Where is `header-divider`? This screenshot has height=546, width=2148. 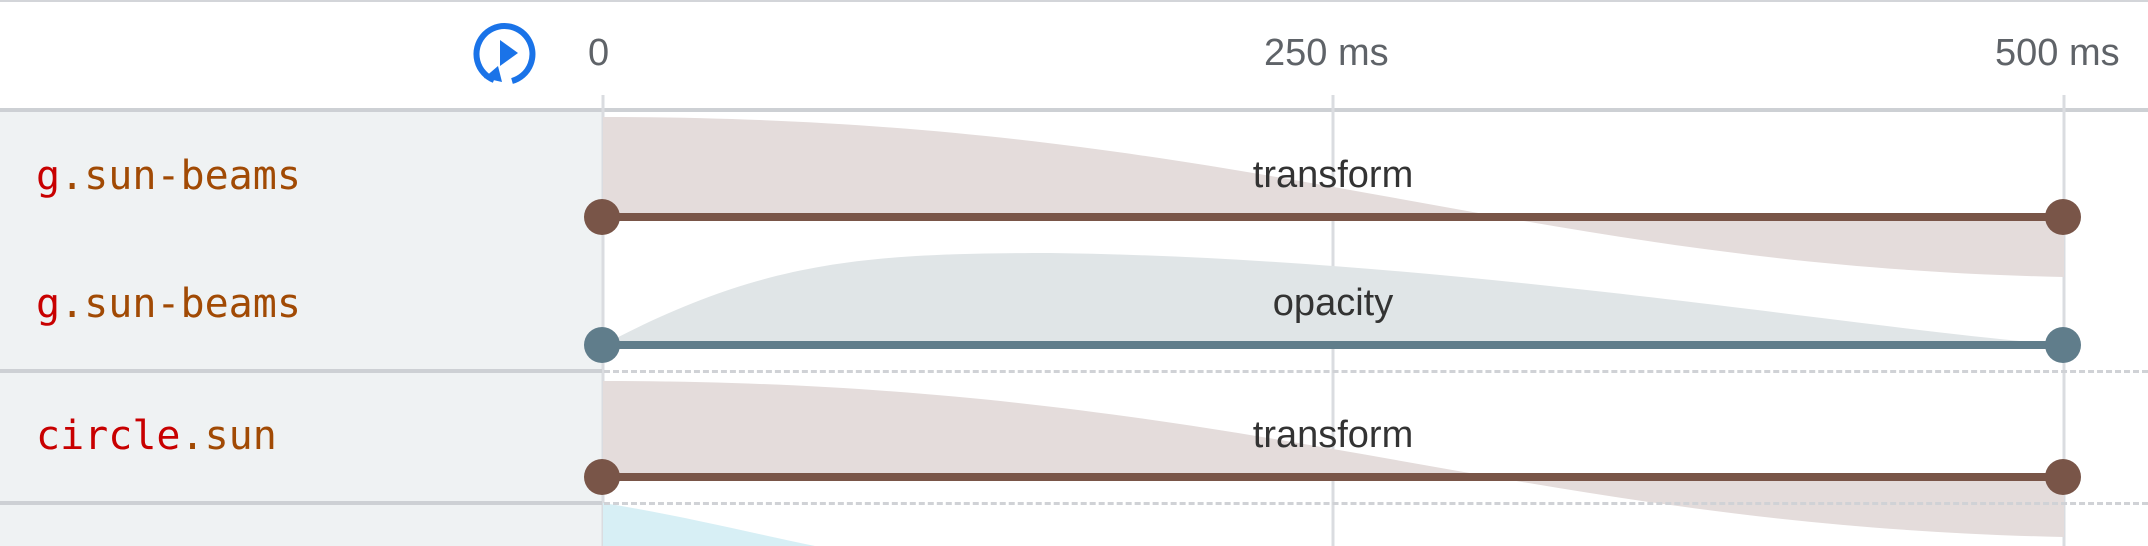
header-divider is located at coordinates (1074, 110).